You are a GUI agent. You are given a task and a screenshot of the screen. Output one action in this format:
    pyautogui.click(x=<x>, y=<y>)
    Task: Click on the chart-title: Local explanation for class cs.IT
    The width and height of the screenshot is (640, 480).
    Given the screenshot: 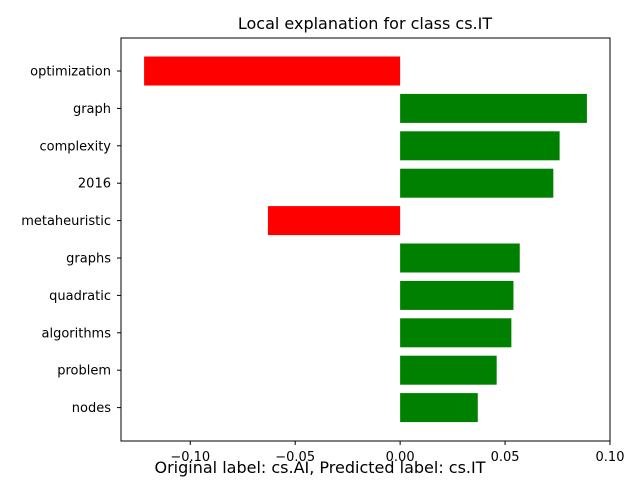 What is the action you would take?
    pyautogui.click(x=365, y=23)
    